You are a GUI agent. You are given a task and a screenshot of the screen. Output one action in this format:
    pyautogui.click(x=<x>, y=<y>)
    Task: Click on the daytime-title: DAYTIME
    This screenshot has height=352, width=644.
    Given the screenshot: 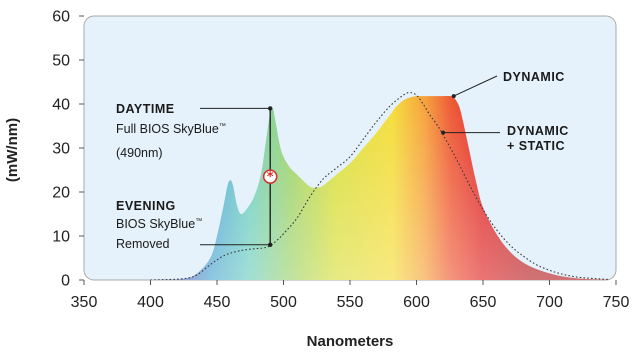 What is the action you would take?
    pyautogui.click(x=145, y=109)
    